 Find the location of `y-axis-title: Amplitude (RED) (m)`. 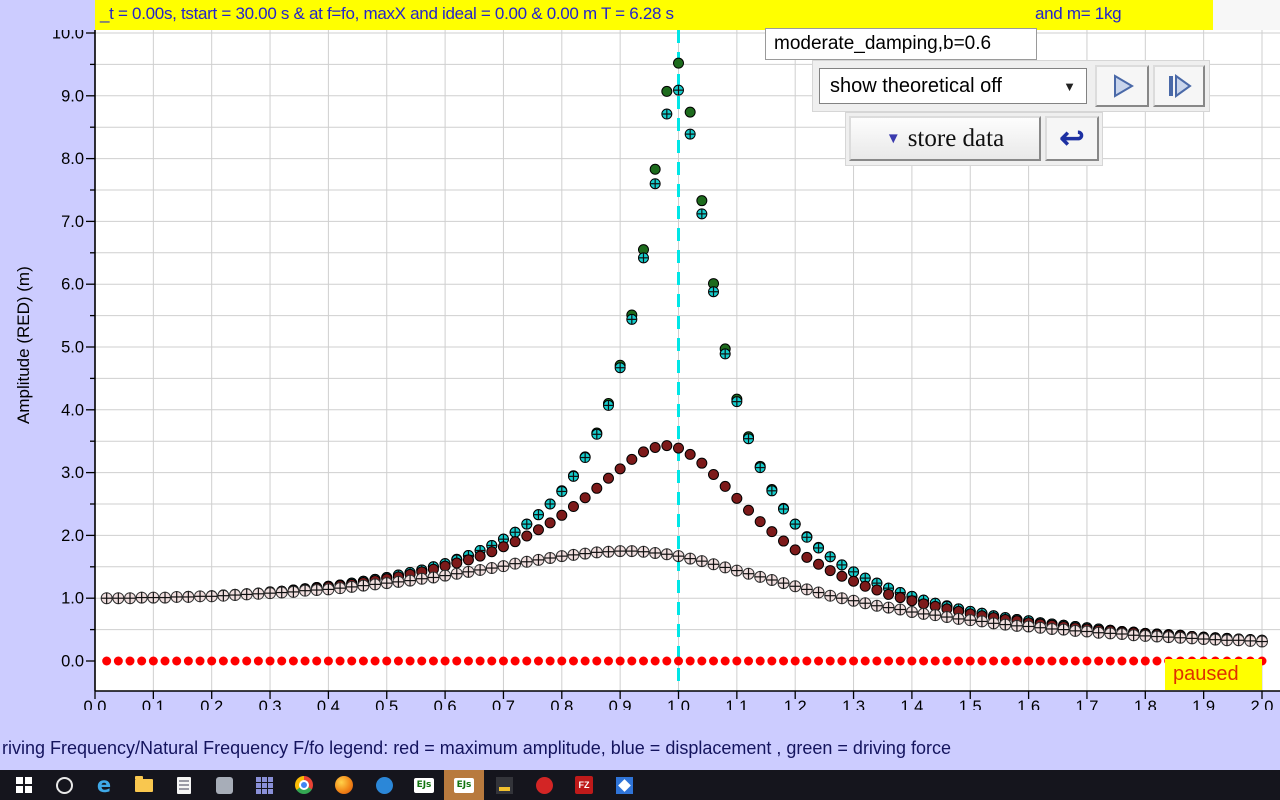

y-axis-title: Amplitude (RED) (m) is located at coordinates (23, 345).